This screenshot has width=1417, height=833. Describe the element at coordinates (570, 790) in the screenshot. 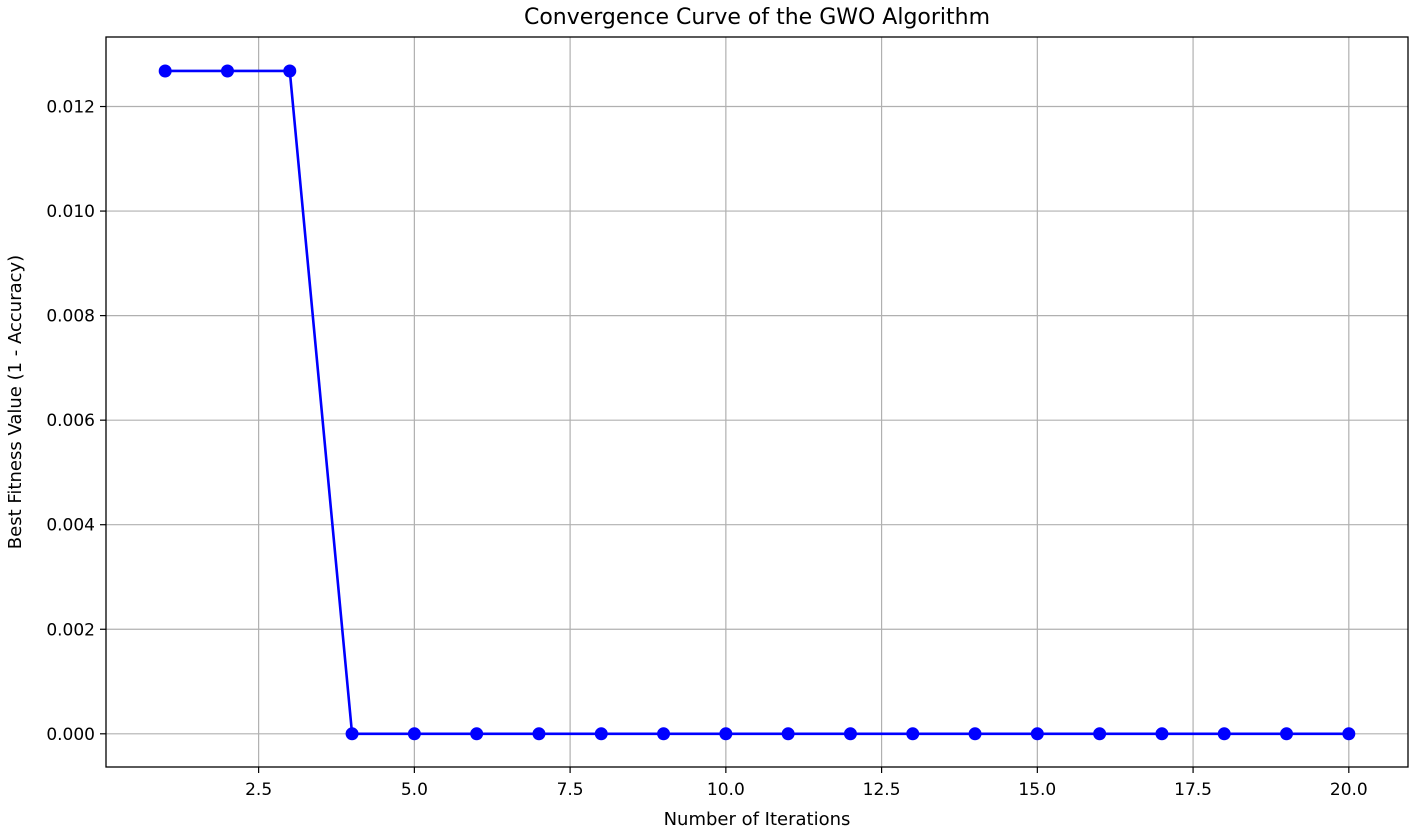

I see `x-tick-label: 7.5` at that location.